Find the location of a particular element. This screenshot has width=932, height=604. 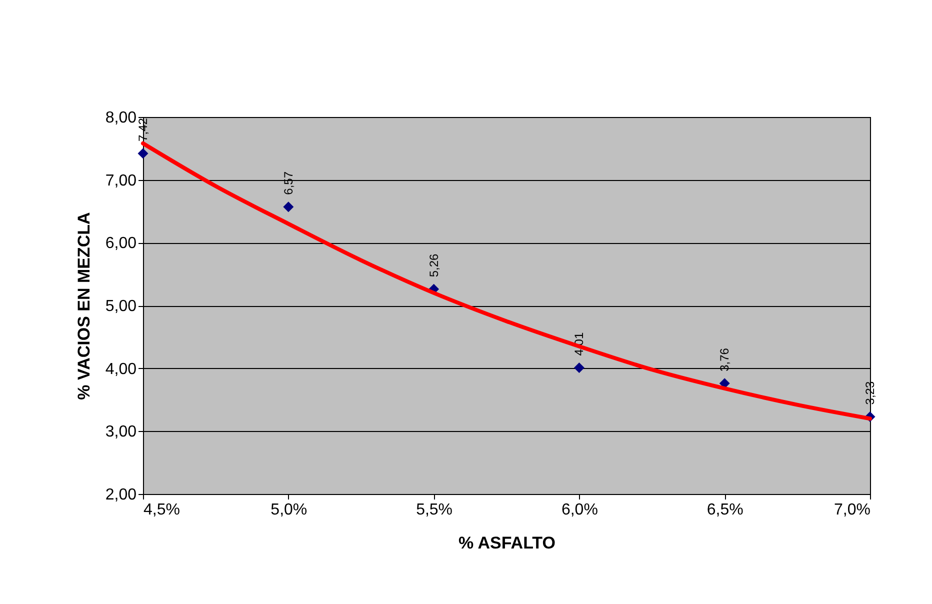

x-tick-label: 7,0% is located at coordinates (852, 510).